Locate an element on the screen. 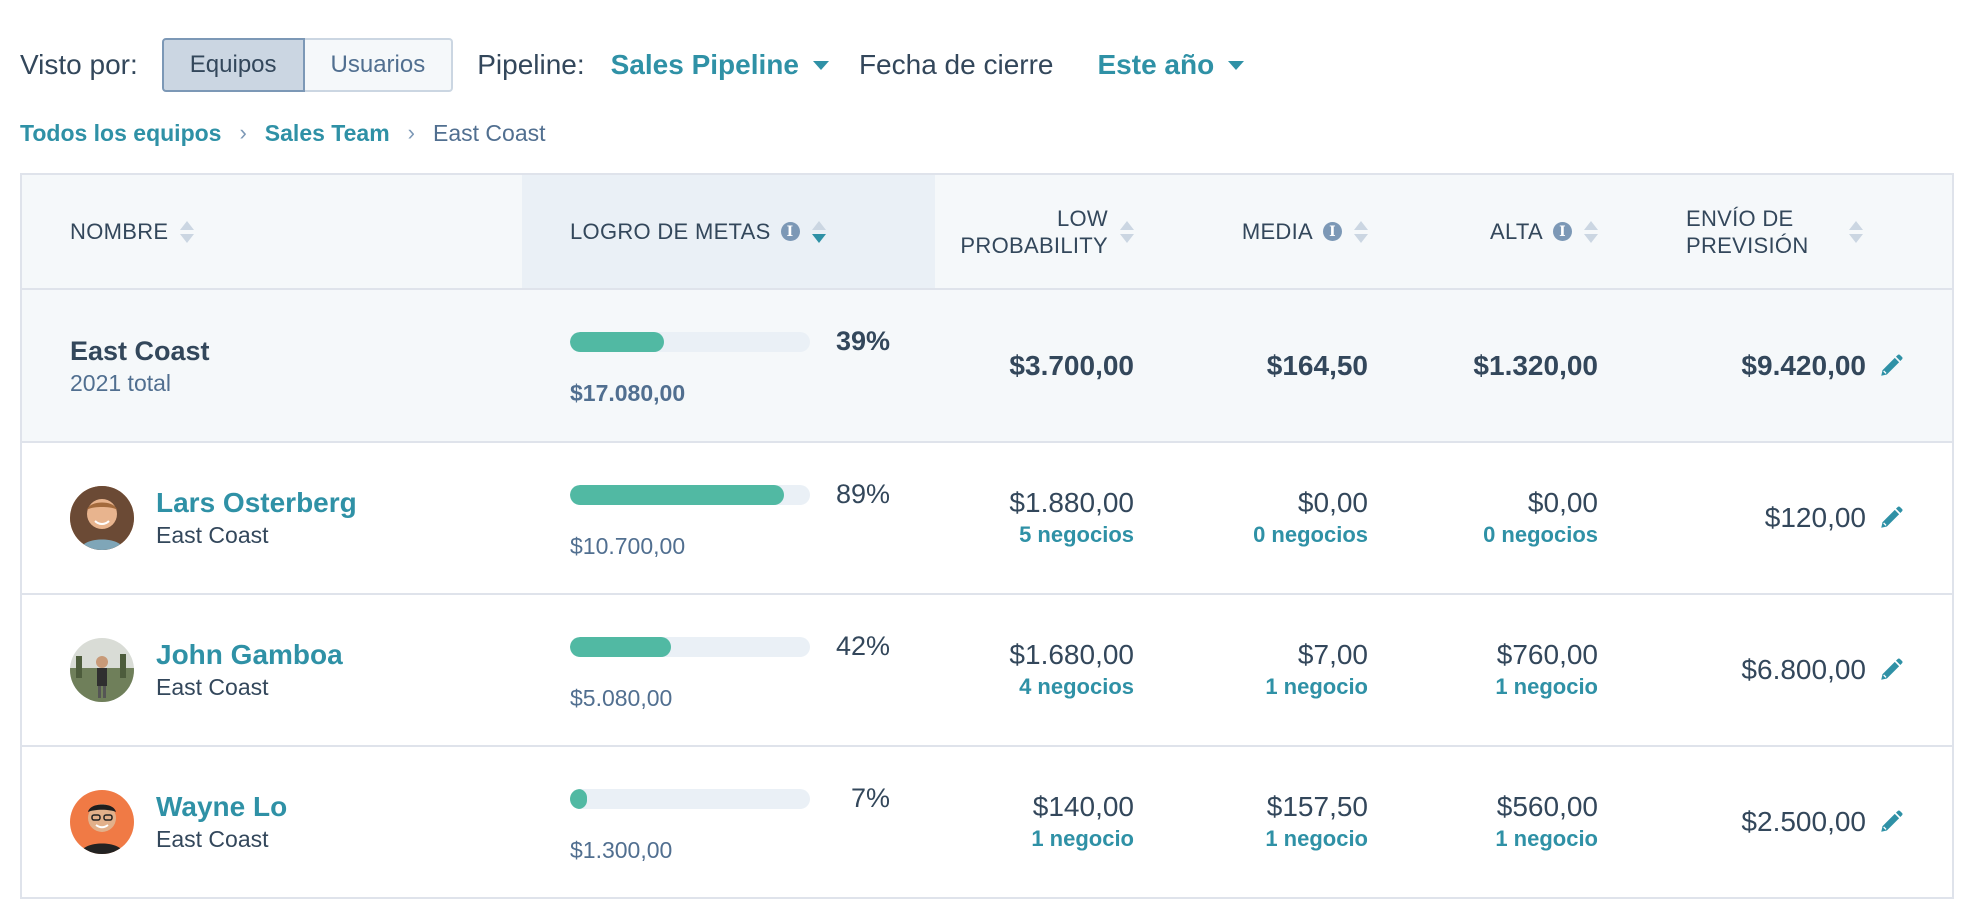 The height and width of the screenshot is (914, 1974). forecast-submission-amount: $6.800,00 is located at coordinates (1803, 669).